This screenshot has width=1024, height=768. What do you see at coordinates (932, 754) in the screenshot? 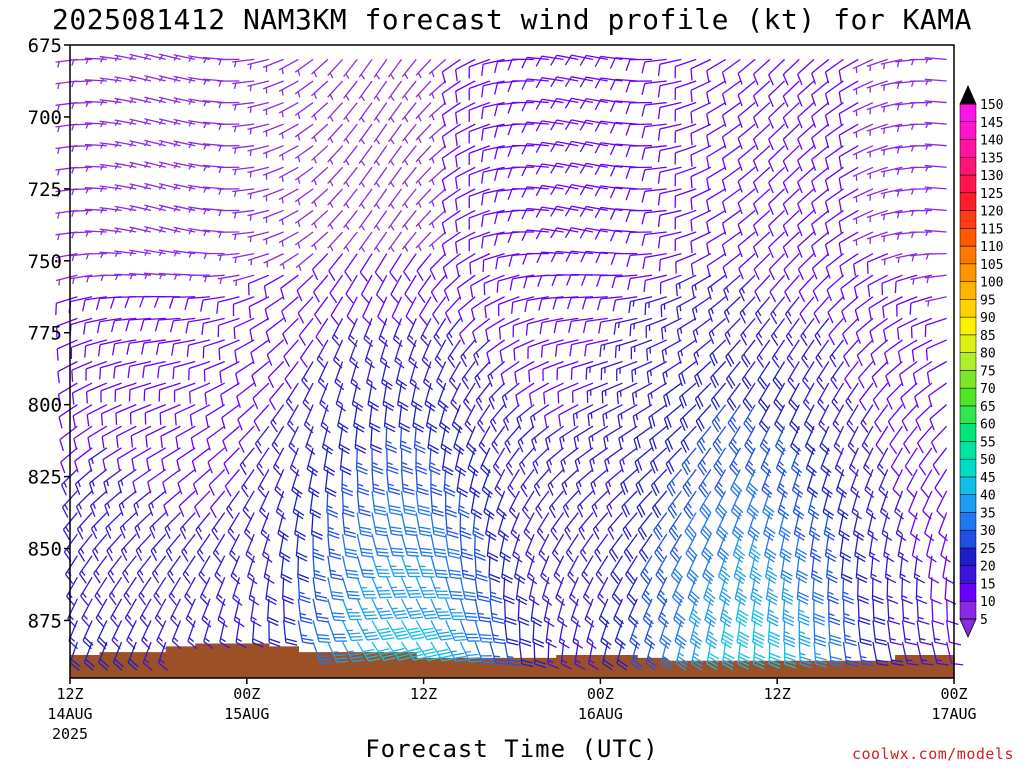
I see `credit-link: coolwx.com/models` at bounding box center [932, 754].